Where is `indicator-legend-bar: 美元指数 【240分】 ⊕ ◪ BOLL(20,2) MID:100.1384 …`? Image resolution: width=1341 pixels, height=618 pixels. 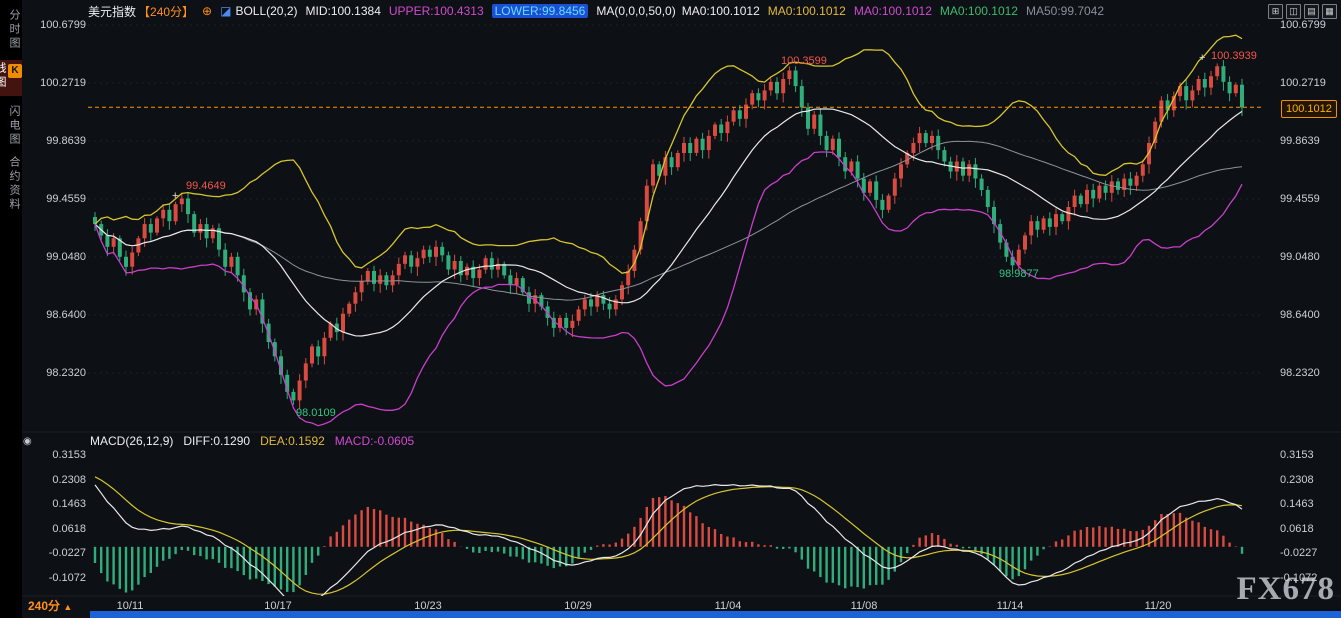 indicator-legend-bar: 美元指数 【240分】 ⊕ ◪ BOLL(20,2) MID:100.1384 … is located at coordinates (681, 11).